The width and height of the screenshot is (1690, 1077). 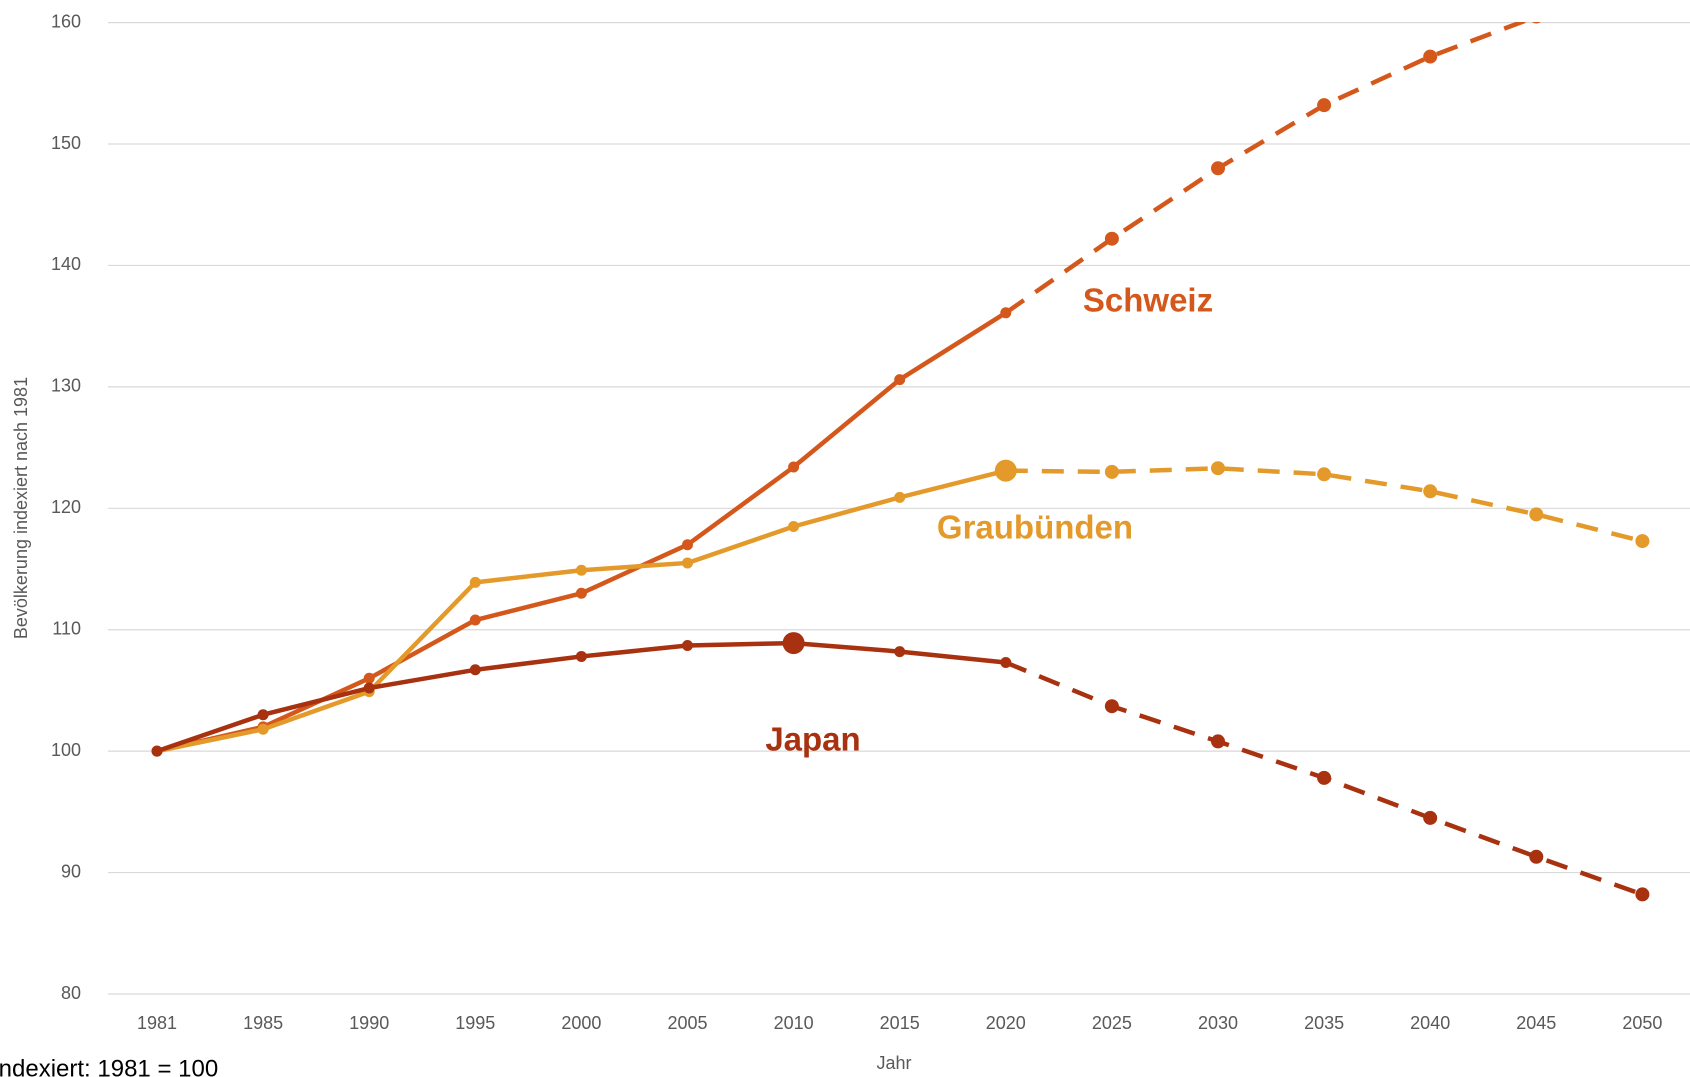 What do you see at coordinates (157, 1023) in the screenshot?
I see `x-tick-label: 1981` at bounding box center [157, 1023].